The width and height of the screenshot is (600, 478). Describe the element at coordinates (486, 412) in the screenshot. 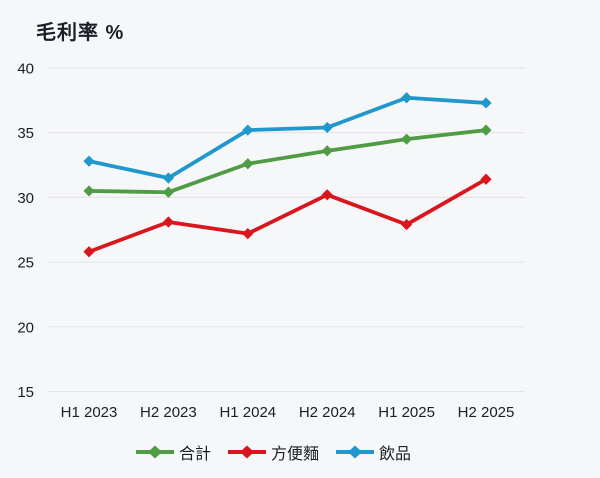

I see `x-tick-label: H2 2025` at that location.